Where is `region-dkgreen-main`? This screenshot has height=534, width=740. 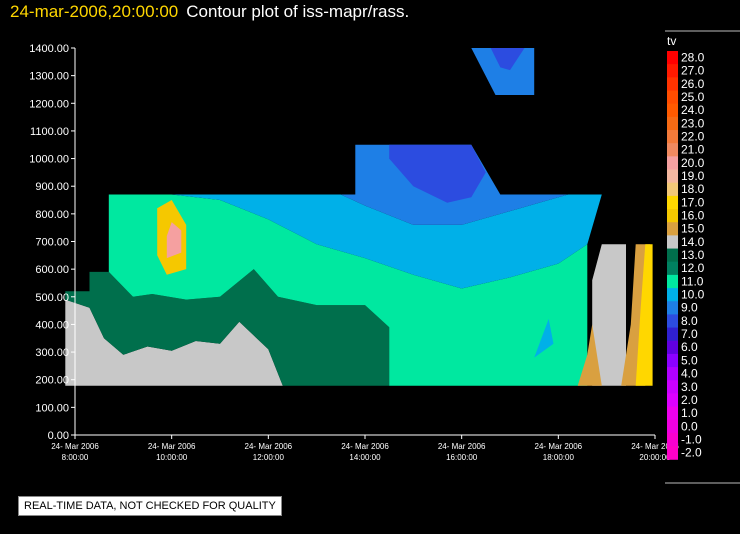 region-dkgreen-main is located at coordinates (227, 327).